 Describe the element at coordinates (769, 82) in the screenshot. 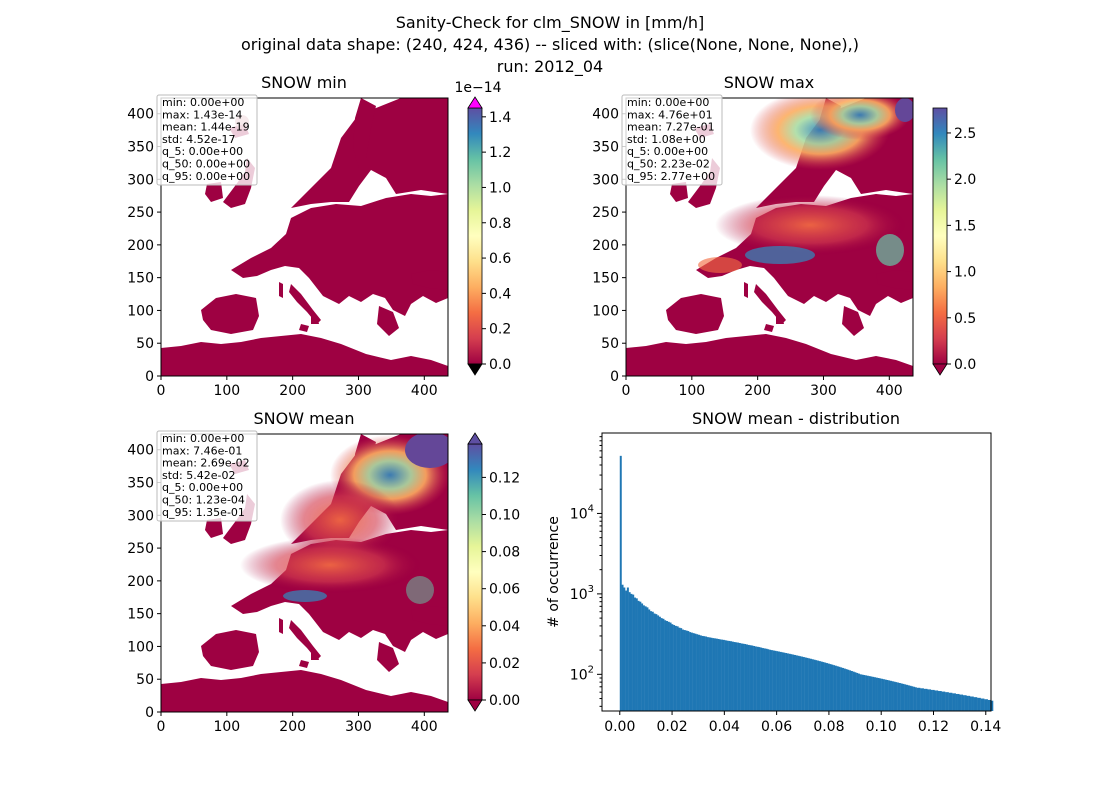

I see `panel-title: SNOW max` at that location.